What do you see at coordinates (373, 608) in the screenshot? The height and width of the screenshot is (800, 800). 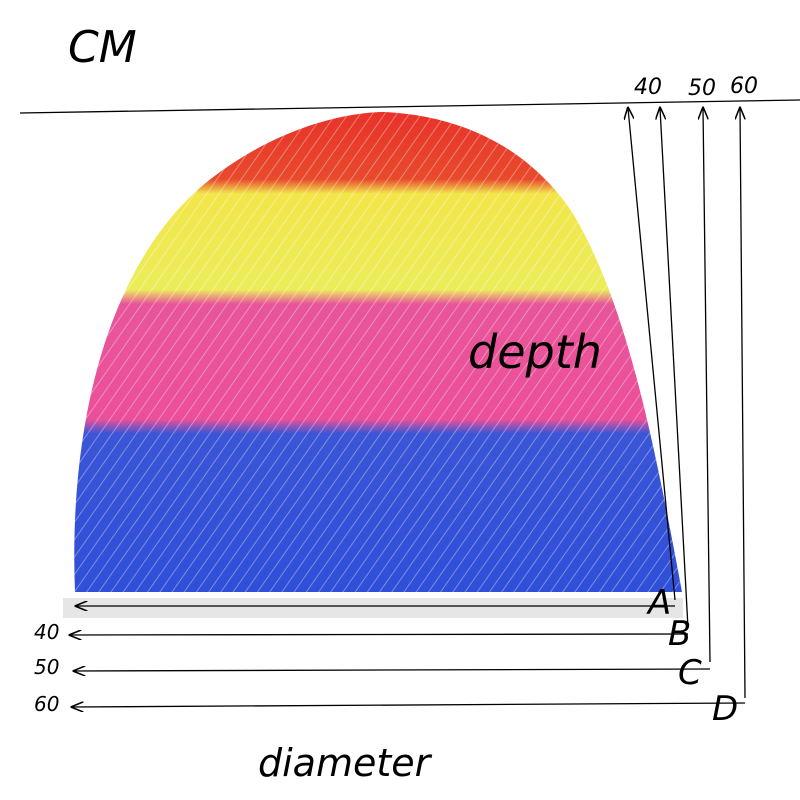 I see `hat-base` at bounding box center [373, 608].